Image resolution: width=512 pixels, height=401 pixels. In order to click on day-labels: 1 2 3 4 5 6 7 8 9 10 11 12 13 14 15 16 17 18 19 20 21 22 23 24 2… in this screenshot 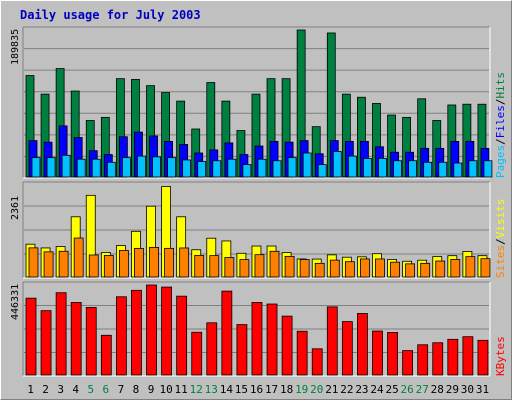, I will do `click(258, 389)`.